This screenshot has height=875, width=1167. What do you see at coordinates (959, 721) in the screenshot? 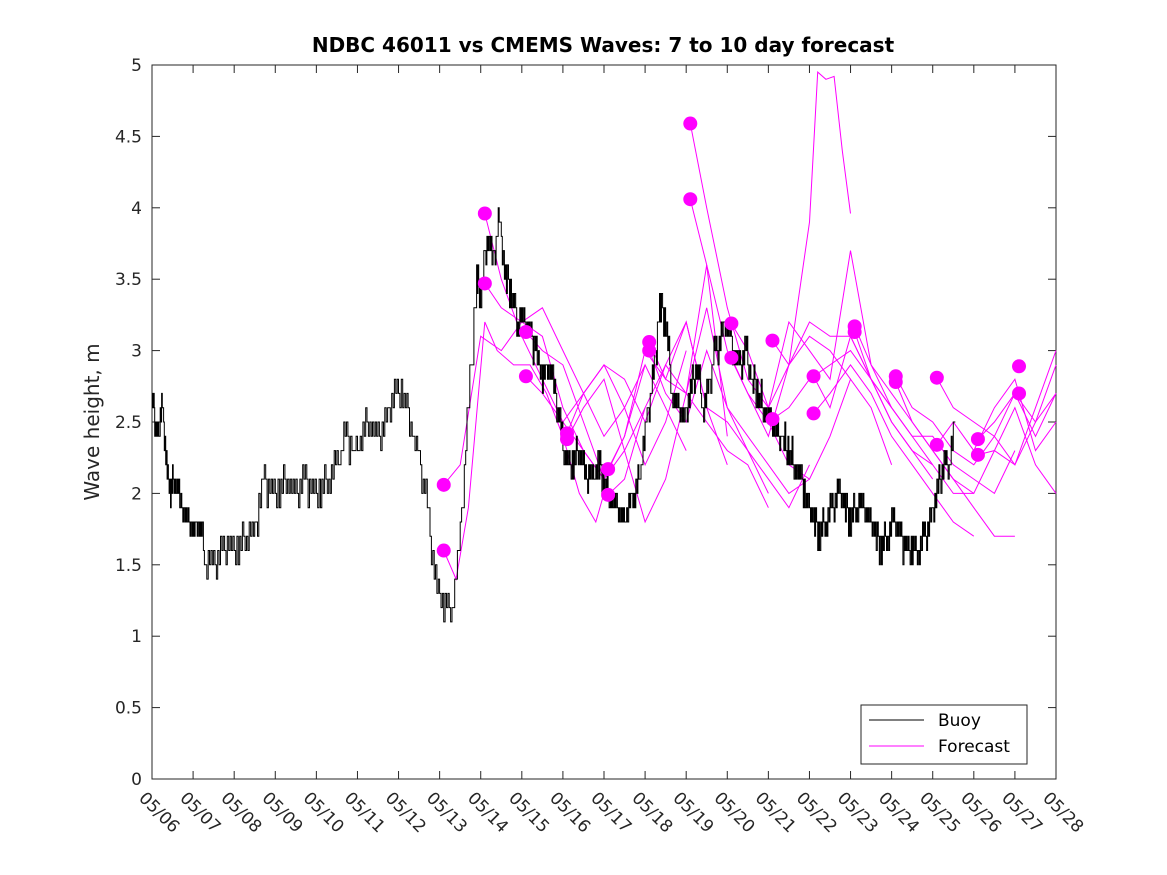
I see `legend-label-buoy: Buoy` at bounding box center [959, 721].